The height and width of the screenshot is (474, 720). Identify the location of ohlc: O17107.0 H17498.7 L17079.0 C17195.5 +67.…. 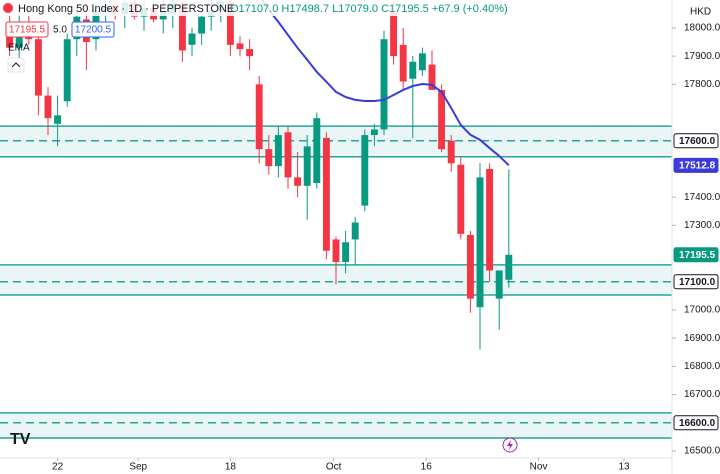
(369, 9).